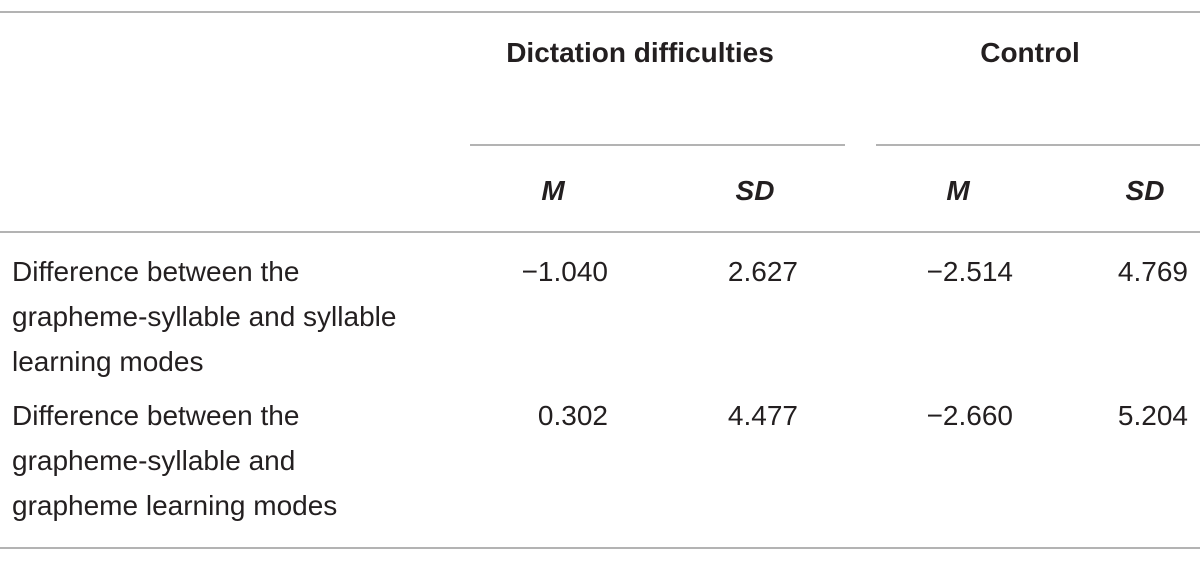  Describe the element at coordinates (1152, 415) in the screenshot. I see `cell: 5.204` at that location.